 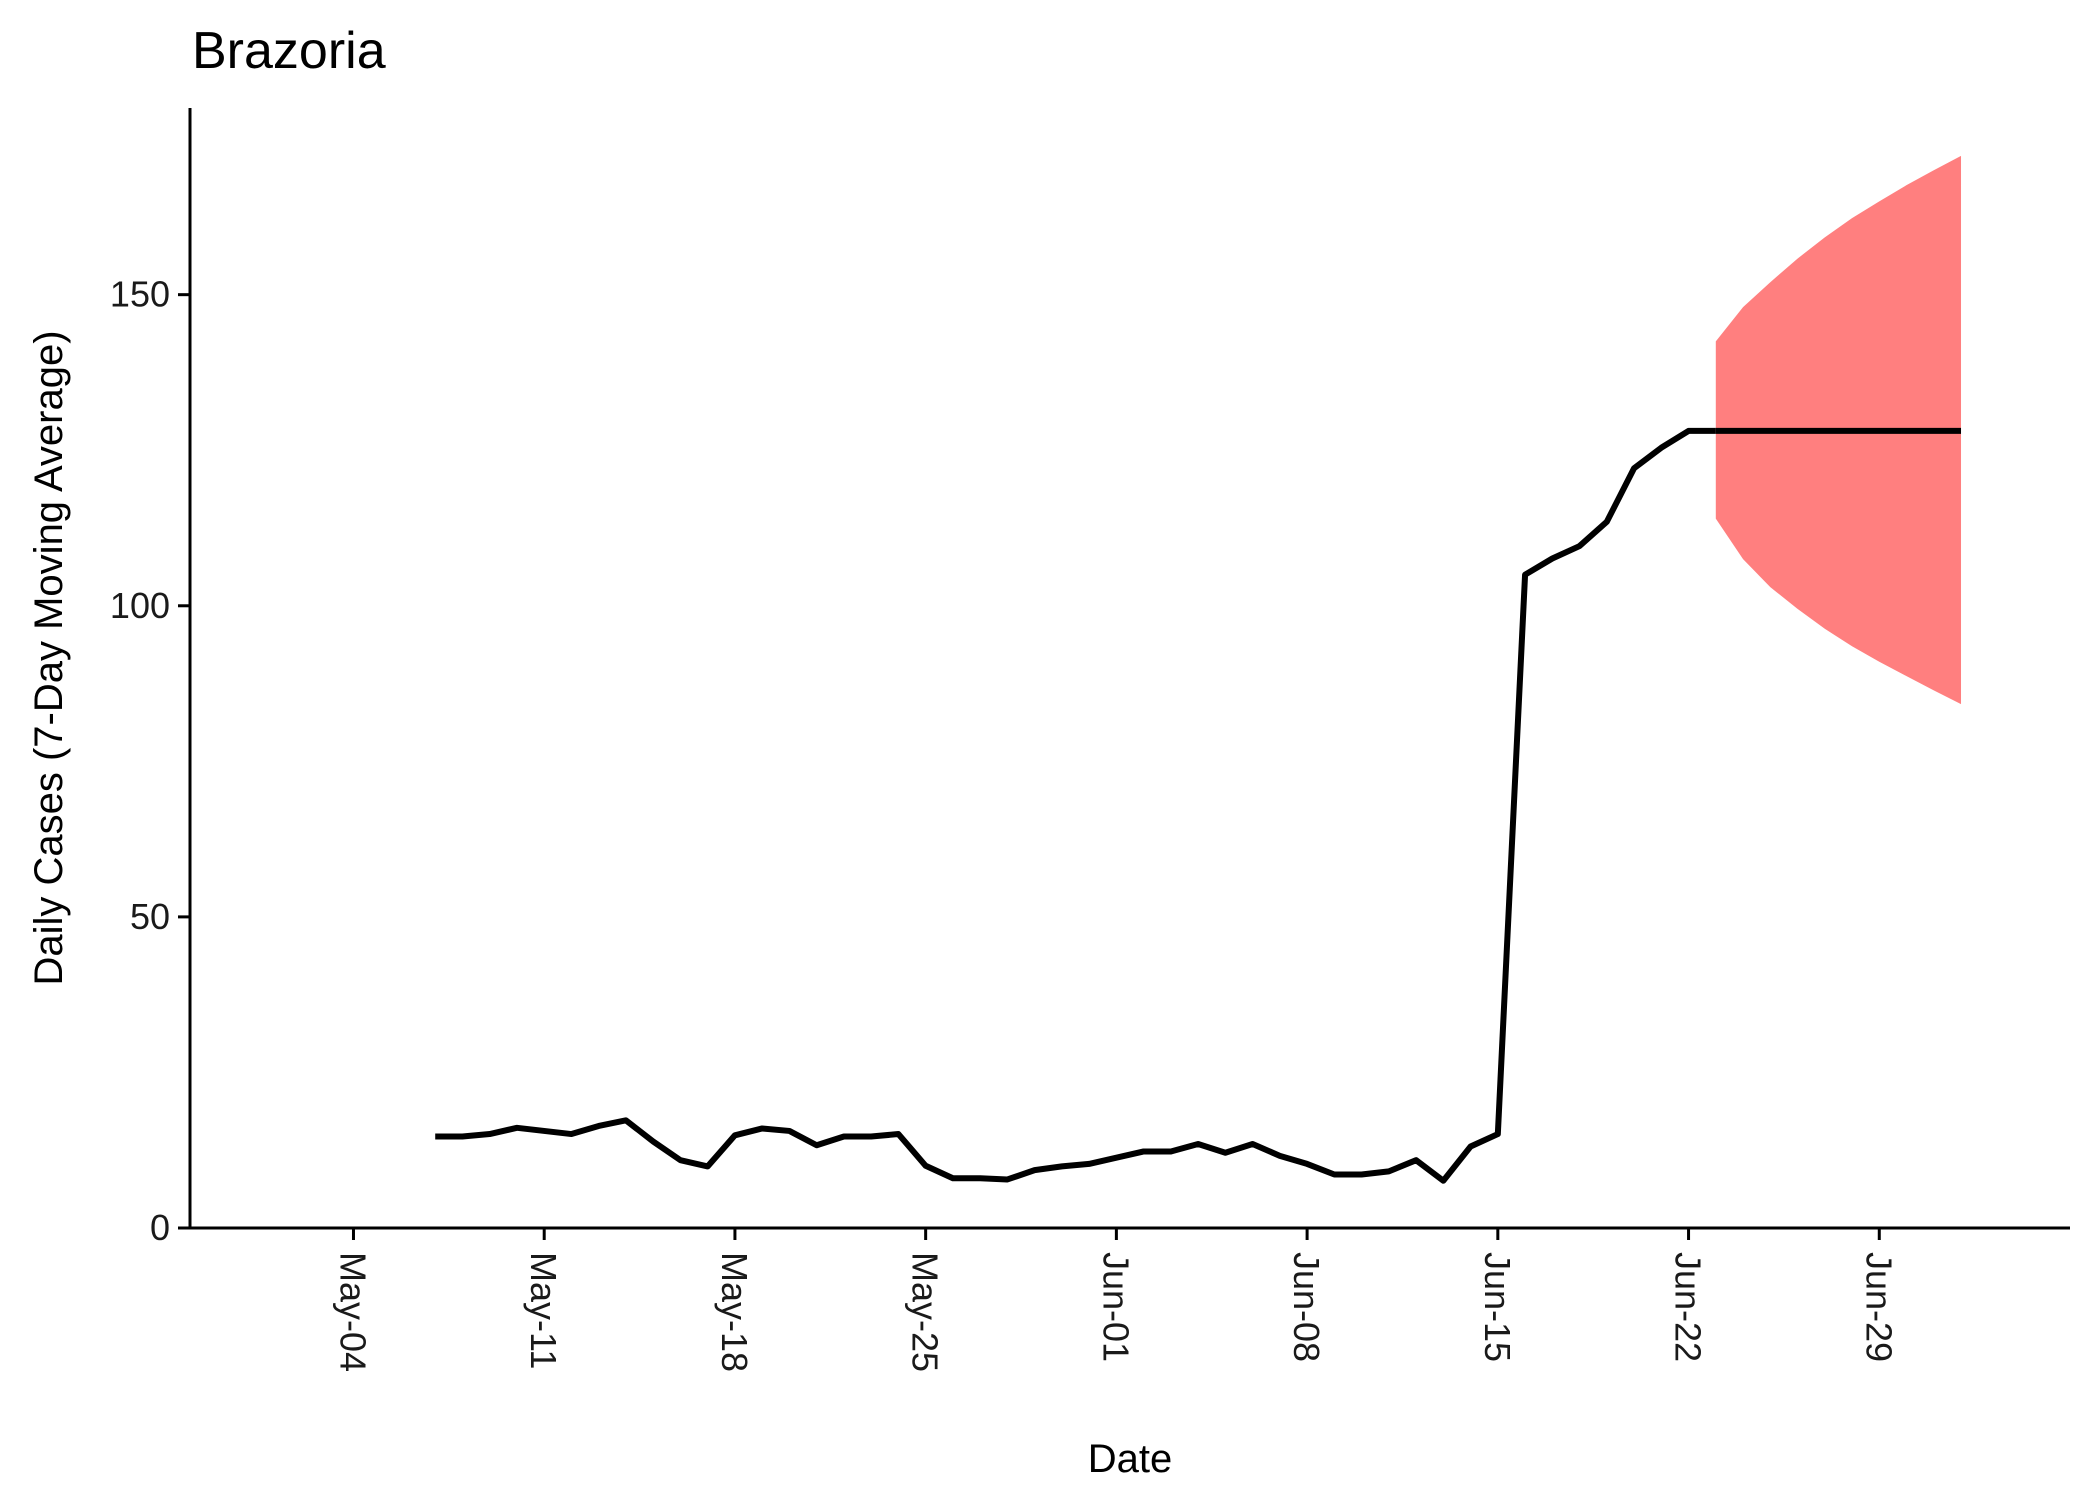 I want to click on x-tick-label: Jun-01, so click(x=1115, y=1307).